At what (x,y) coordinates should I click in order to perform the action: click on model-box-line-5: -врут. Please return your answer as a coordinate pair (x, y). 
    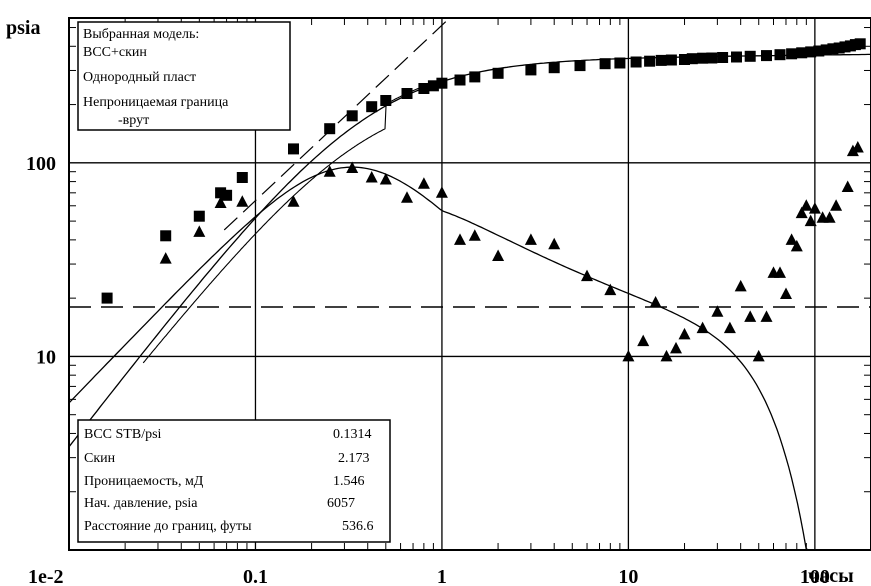
    Looking at the image, I should click on (133, 120).